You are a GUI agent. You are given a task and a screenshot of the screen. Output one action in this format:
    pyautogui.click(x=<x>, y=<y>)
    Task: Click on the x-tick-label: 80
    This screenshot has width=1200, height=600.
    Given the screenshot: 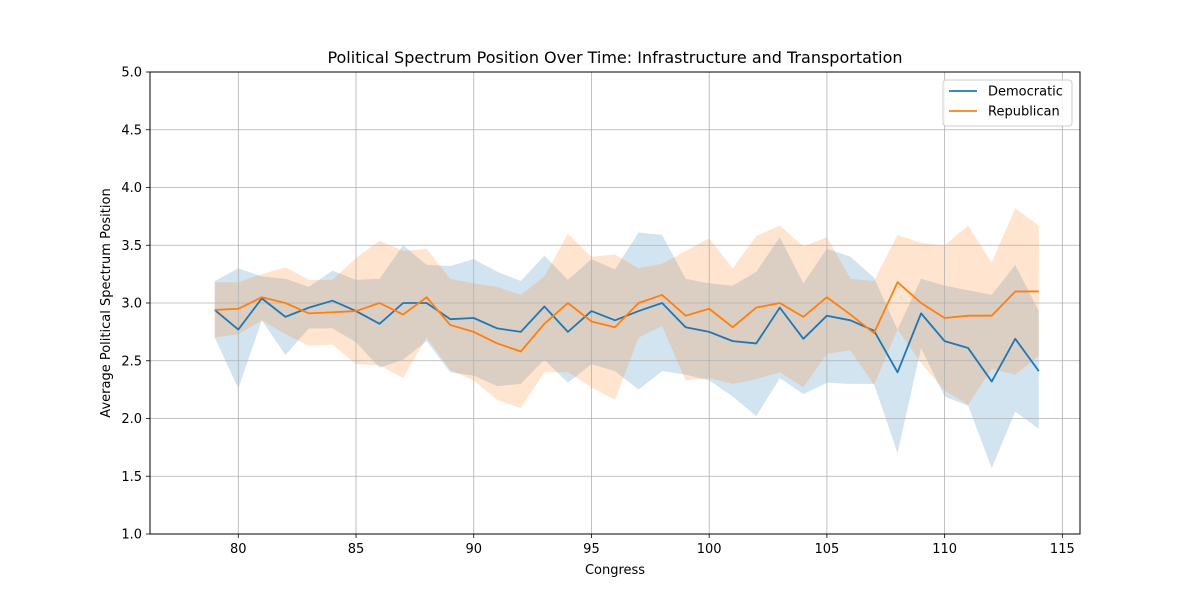 What is the action you would take?
    pyautogui.click(x=238, y=549)
    